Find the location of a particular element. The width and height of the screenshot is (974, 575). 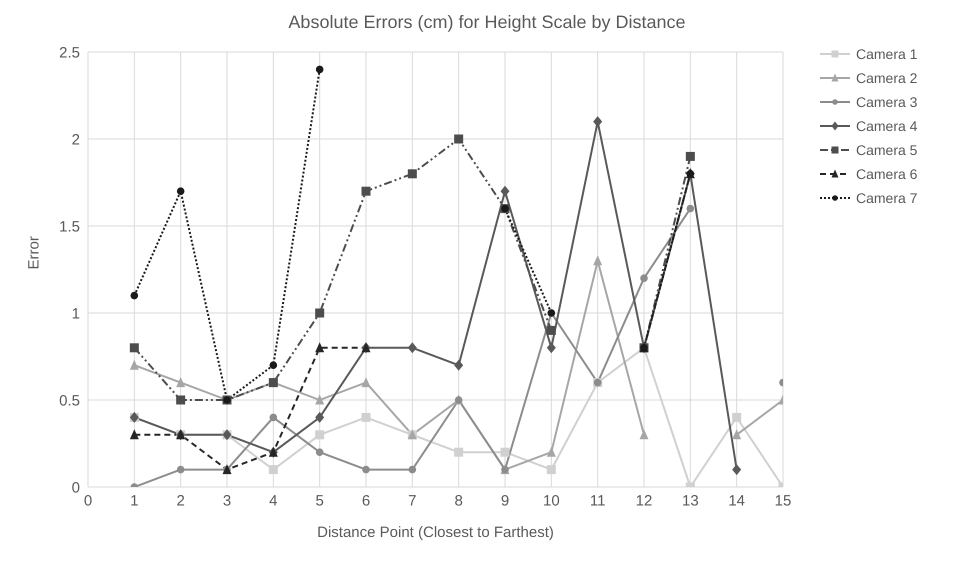

y-tick-label: 2 is located at coordinates (76, 139).